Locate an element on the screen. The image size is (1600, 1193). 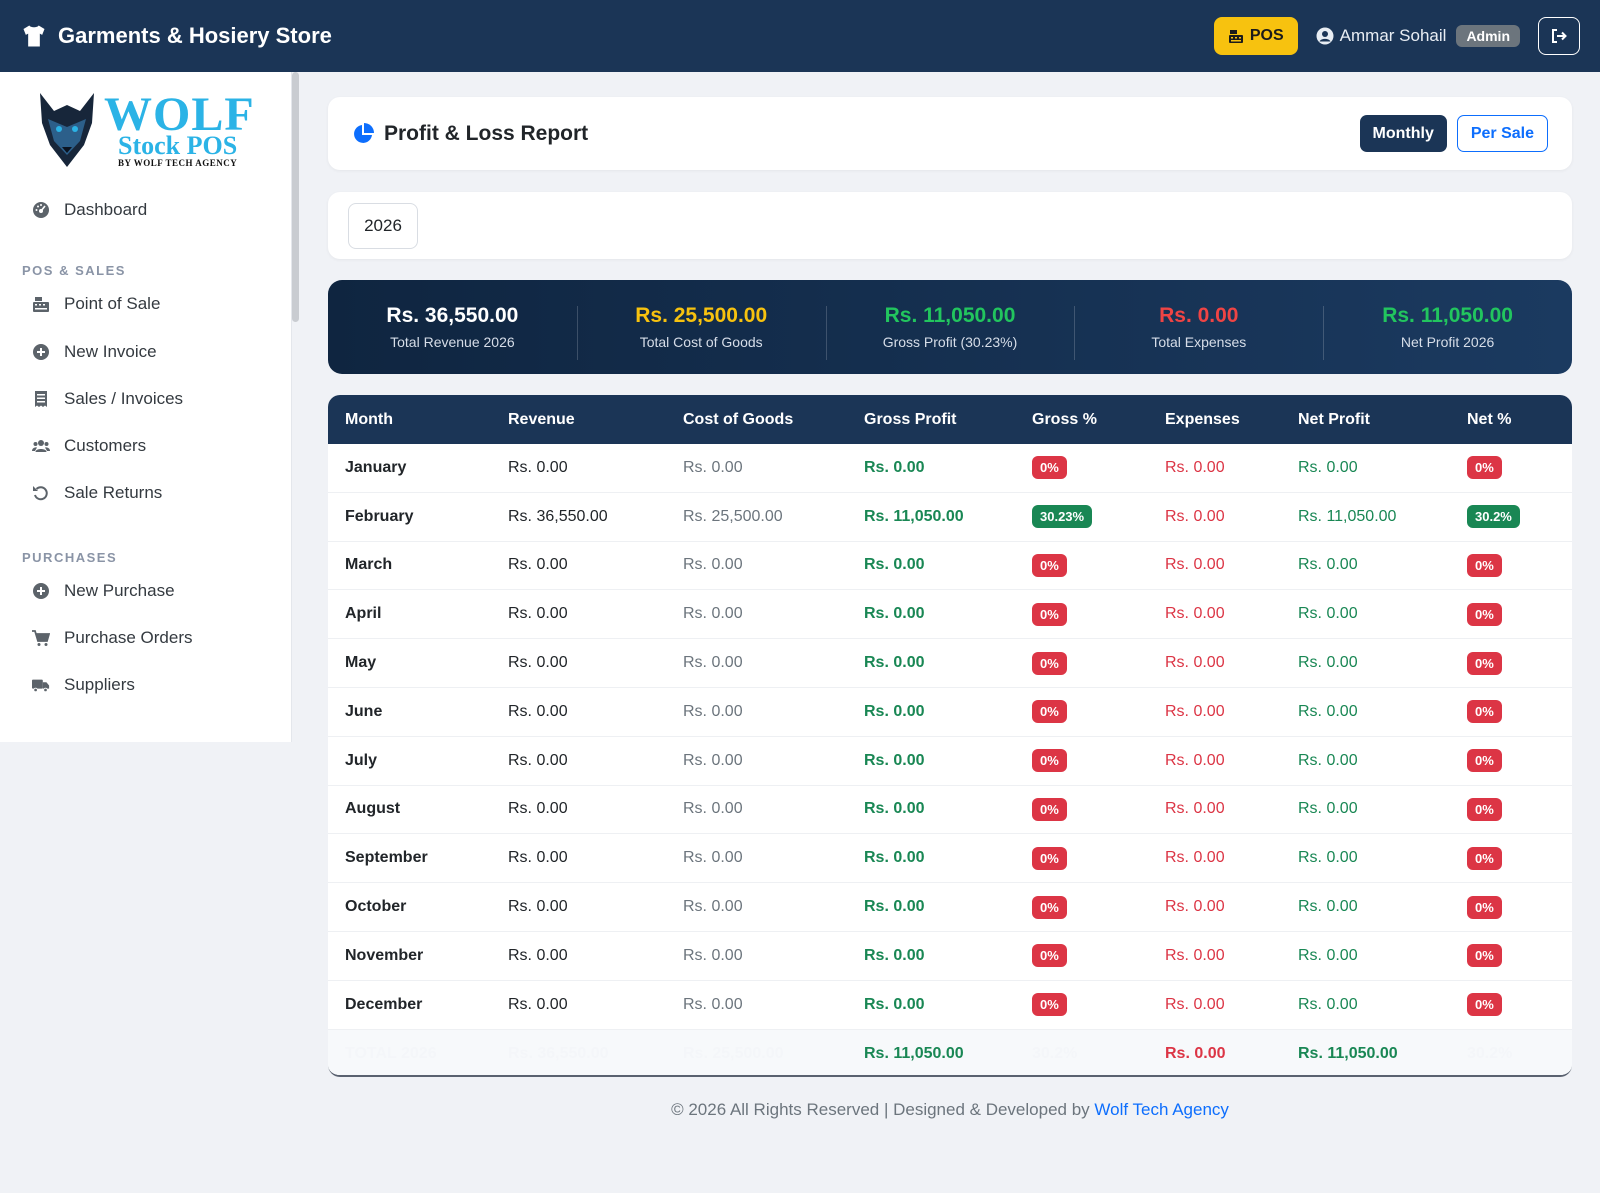
user-menu: Ammar Sohail Admin is located at coordinates (1418, 36).